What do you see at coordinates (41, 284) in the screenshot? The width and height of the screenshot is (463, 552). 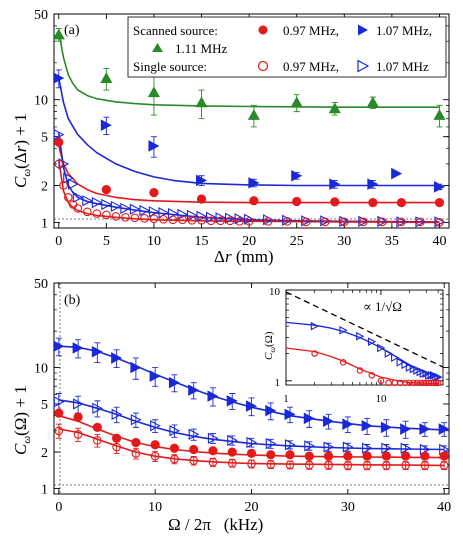 I see `panel-b-y-tick-label: 50` at bounding box center [41, 284].